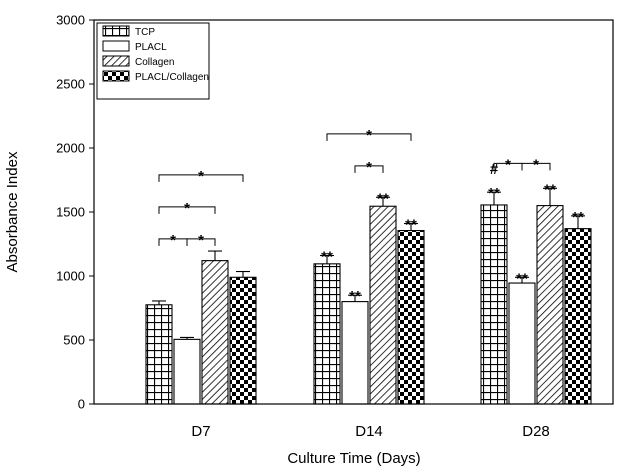 This screenshot has width=629, height=476. I want to click on legend-label: TCP, so click(145, 32).